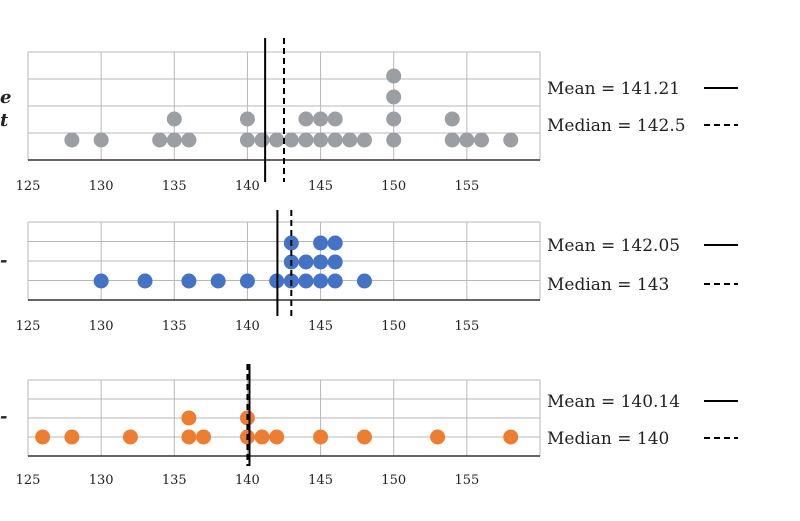 This screenshot has width=800, height=521. Describe the element at coordinates (608, 439) in the screenshot. I see `median-legend-label: Median = 140` at that location.